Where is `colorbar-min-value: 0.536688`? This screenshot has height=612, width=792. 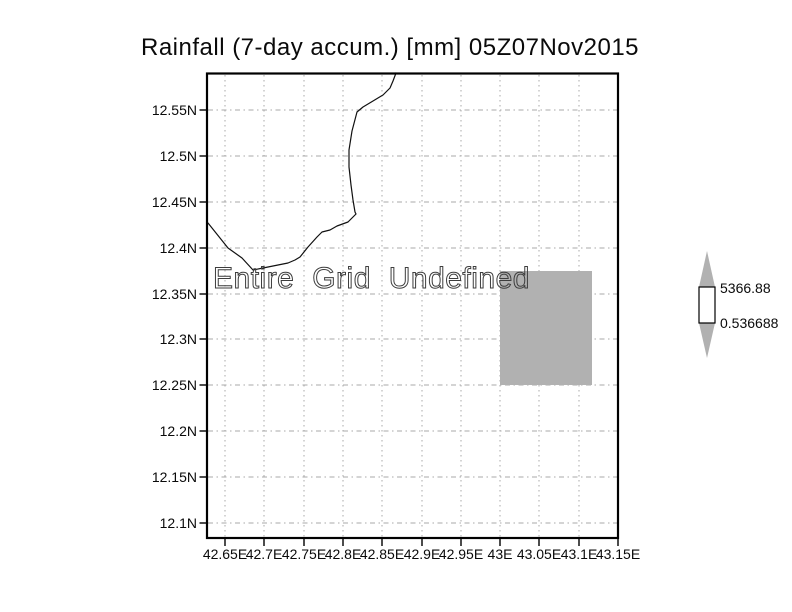 colorbar-min-value: 0.536688 is located at coordinates (749, 323).